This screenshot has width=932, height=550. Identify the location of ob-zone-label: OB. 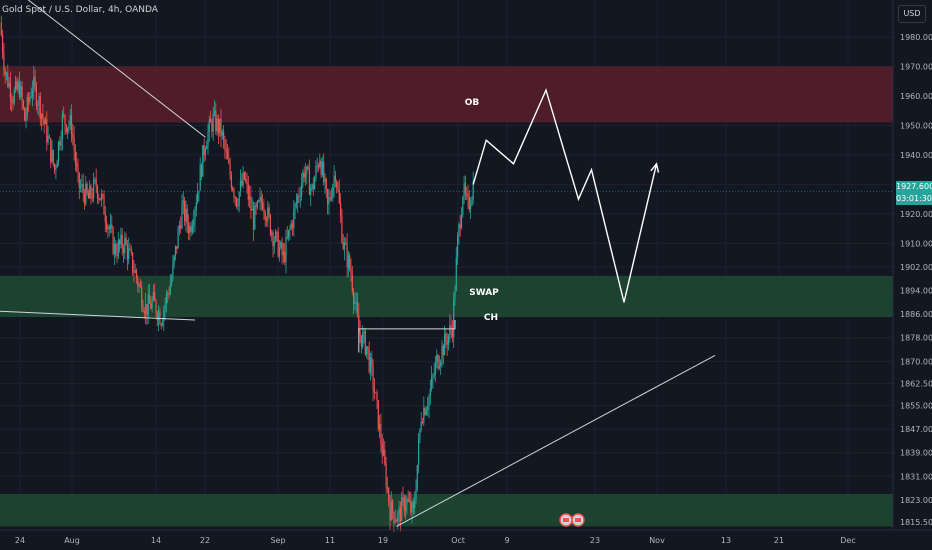
(472, 103).